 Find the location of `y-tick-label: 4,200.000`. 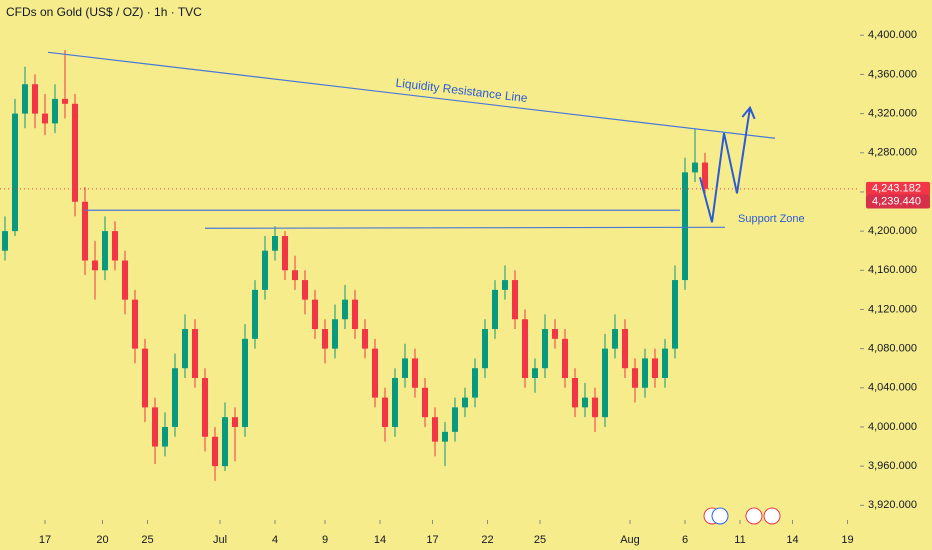

y-tick-label: 4,200.000 is located at coordinates (892, 231).